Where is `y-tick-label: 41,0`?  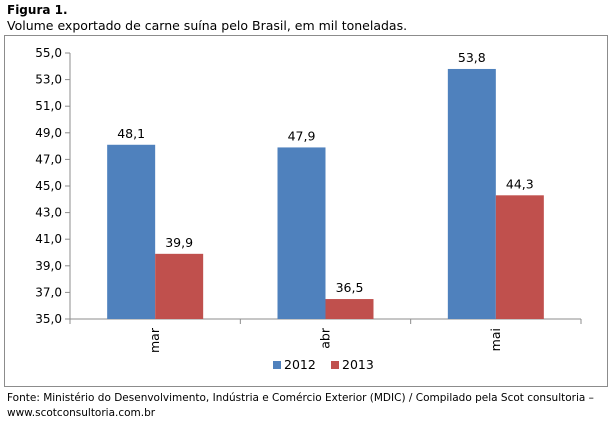 y-tick-label: 41,0 is located at coordinates (48, 239).